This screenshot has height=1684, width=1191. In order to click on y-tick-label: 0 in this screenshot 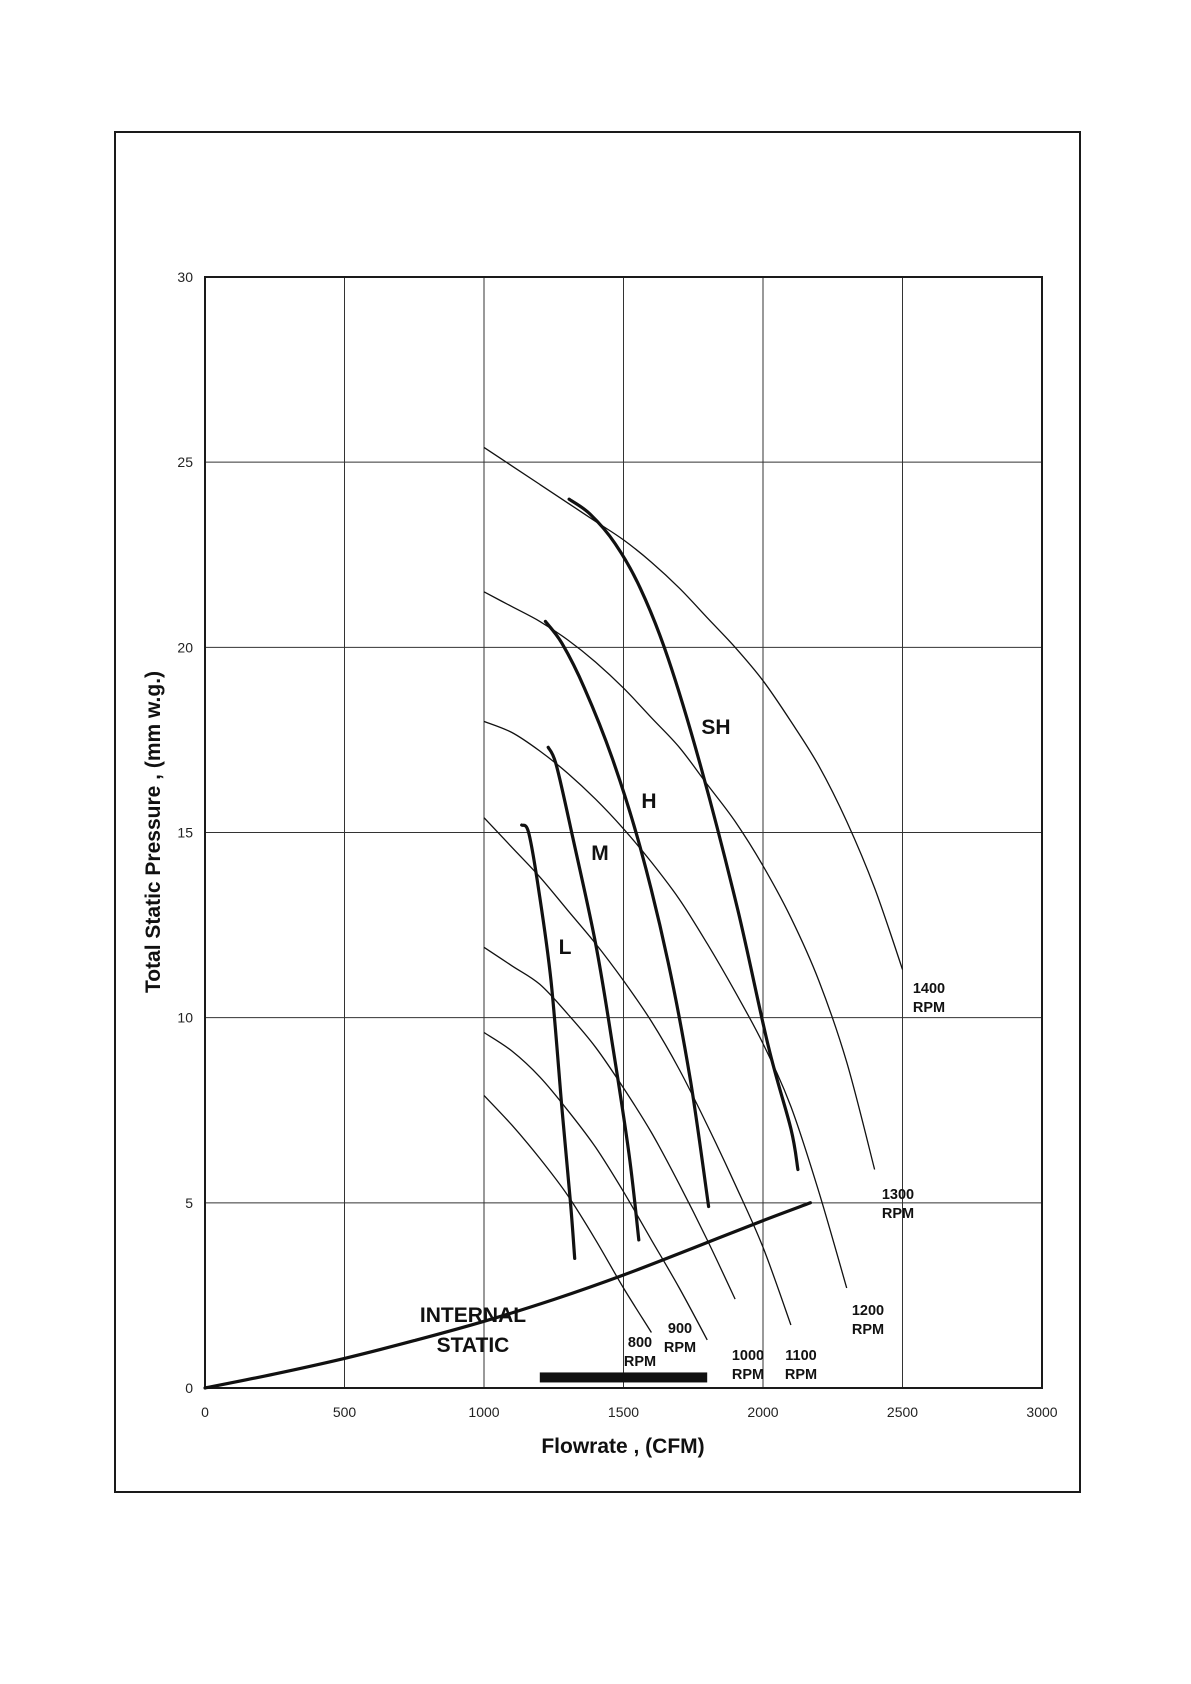, I will do `click(189, 1388)`.